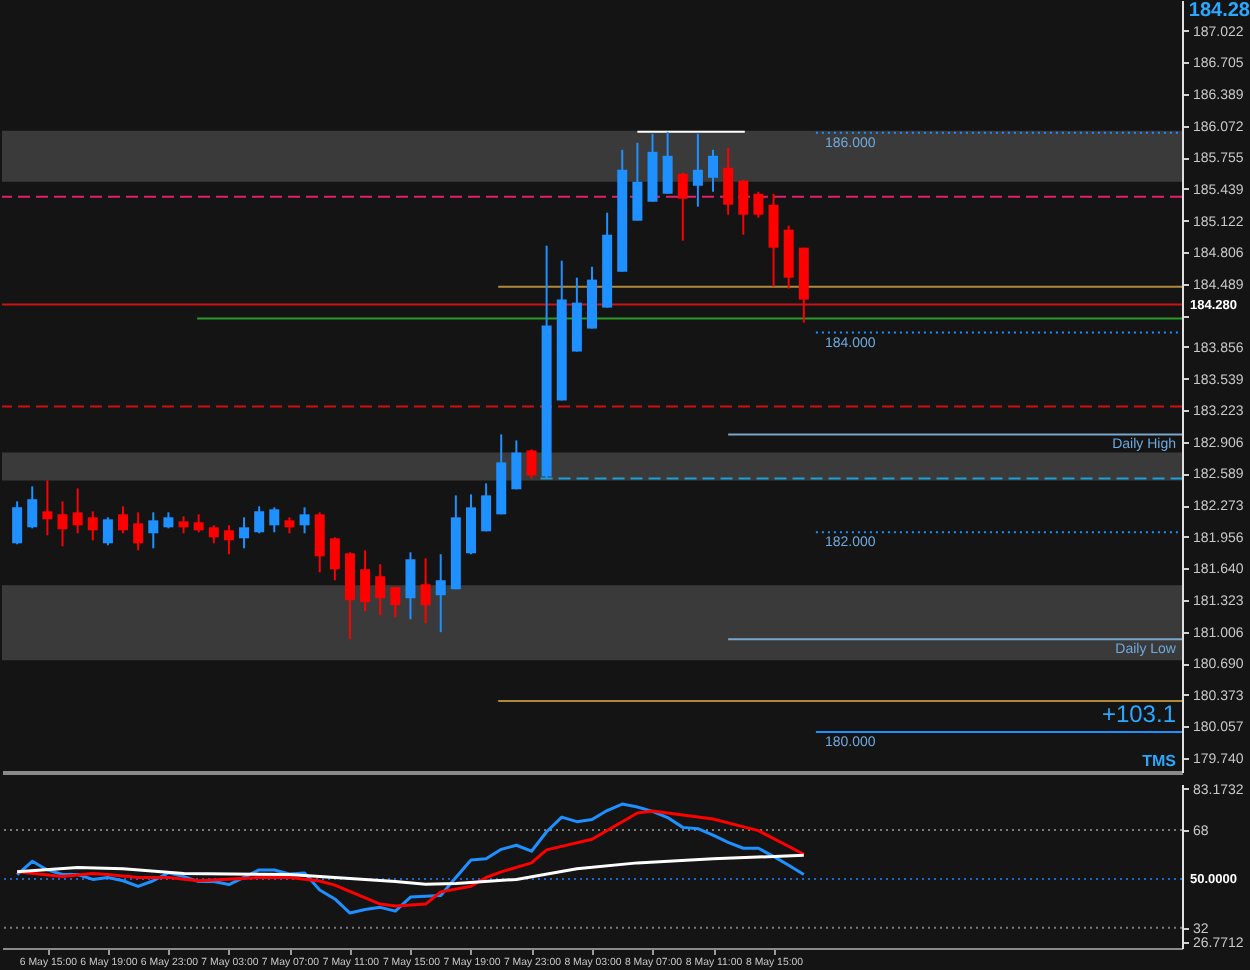  Describe the element at coordinates (1139, 714) in the screenshot. I see `annotation: +103.1` at that location.